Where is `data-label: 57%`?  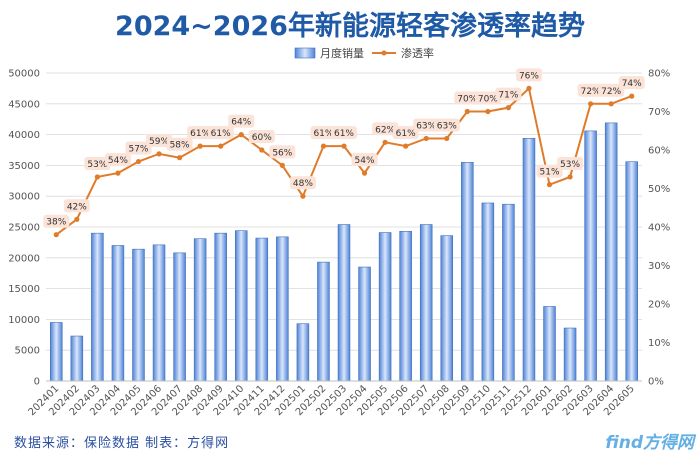 data-label: 57% is located at coordinates (138, 150).